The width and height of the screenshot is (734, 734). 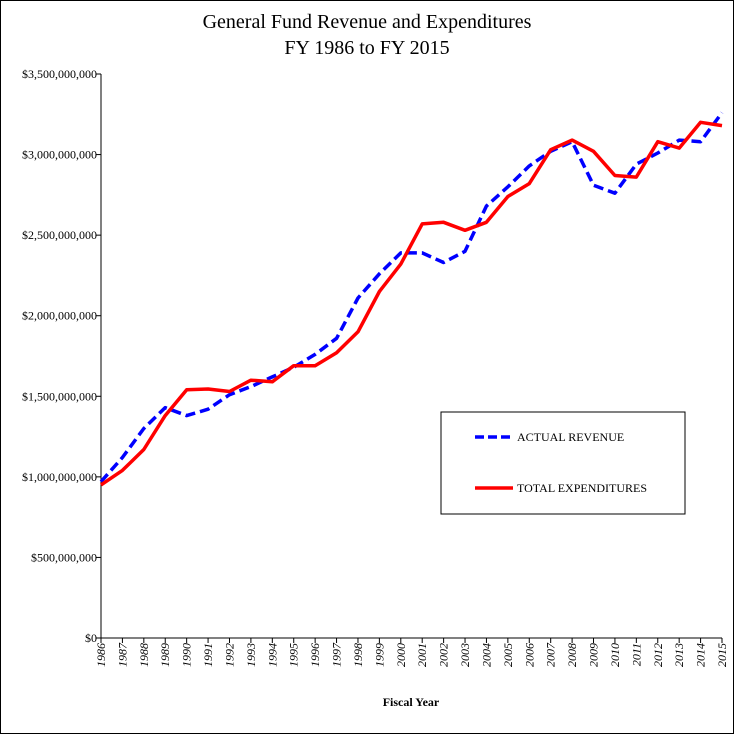 What do you see at coordinates (229, 655) in the screenshot?
I see `x-tick-label: 1992` at bounding box center [229, 655].